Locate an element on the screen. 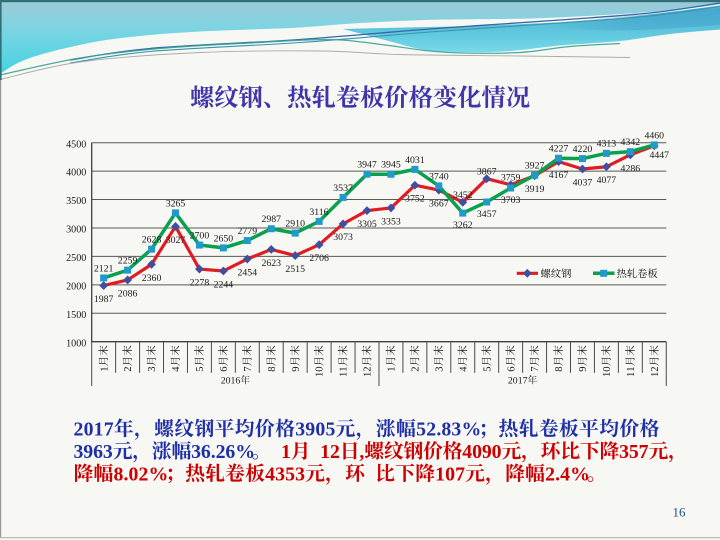 The width and height of the screenshot is (720, 540). svg-text: 2515 is located at coordinates (295, 269).